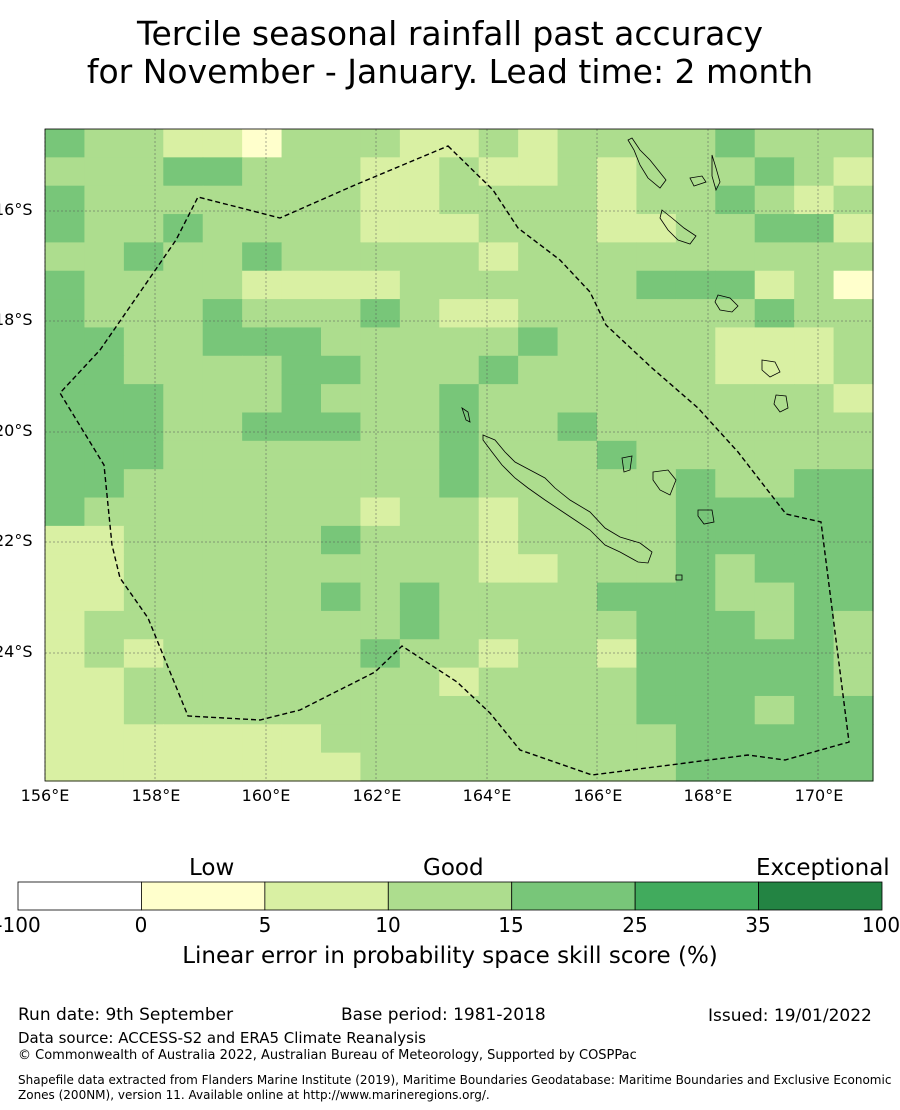 The image size is (900, 1110). What do you see at coordinates (771, 368) in the screenshot?
I see `vanuatu-tanna-outline` at bounding box center [771, 368].